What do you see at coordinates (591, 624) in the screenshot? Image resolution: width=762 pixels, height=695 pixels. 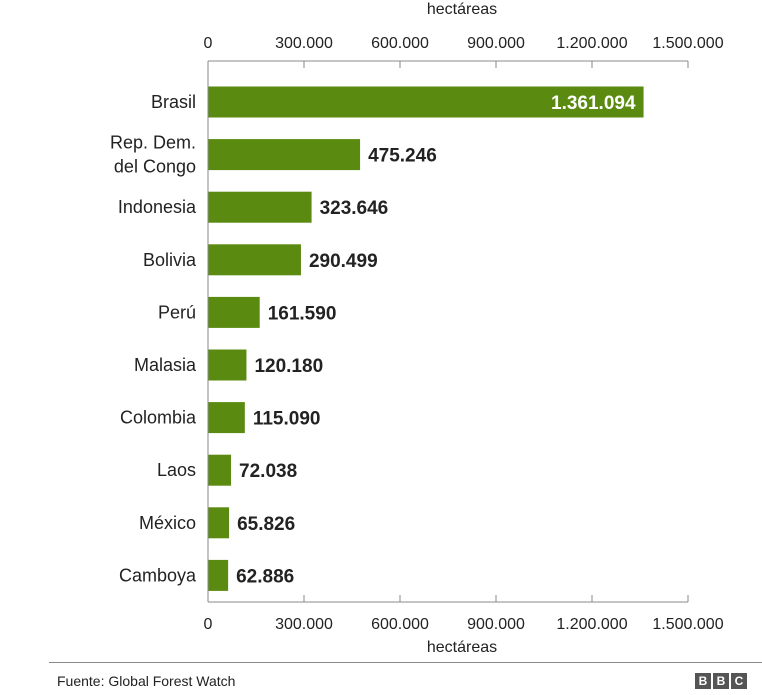 I see `x-tick-label-bottom: 1.200.000` at bounding box center [591, 624].